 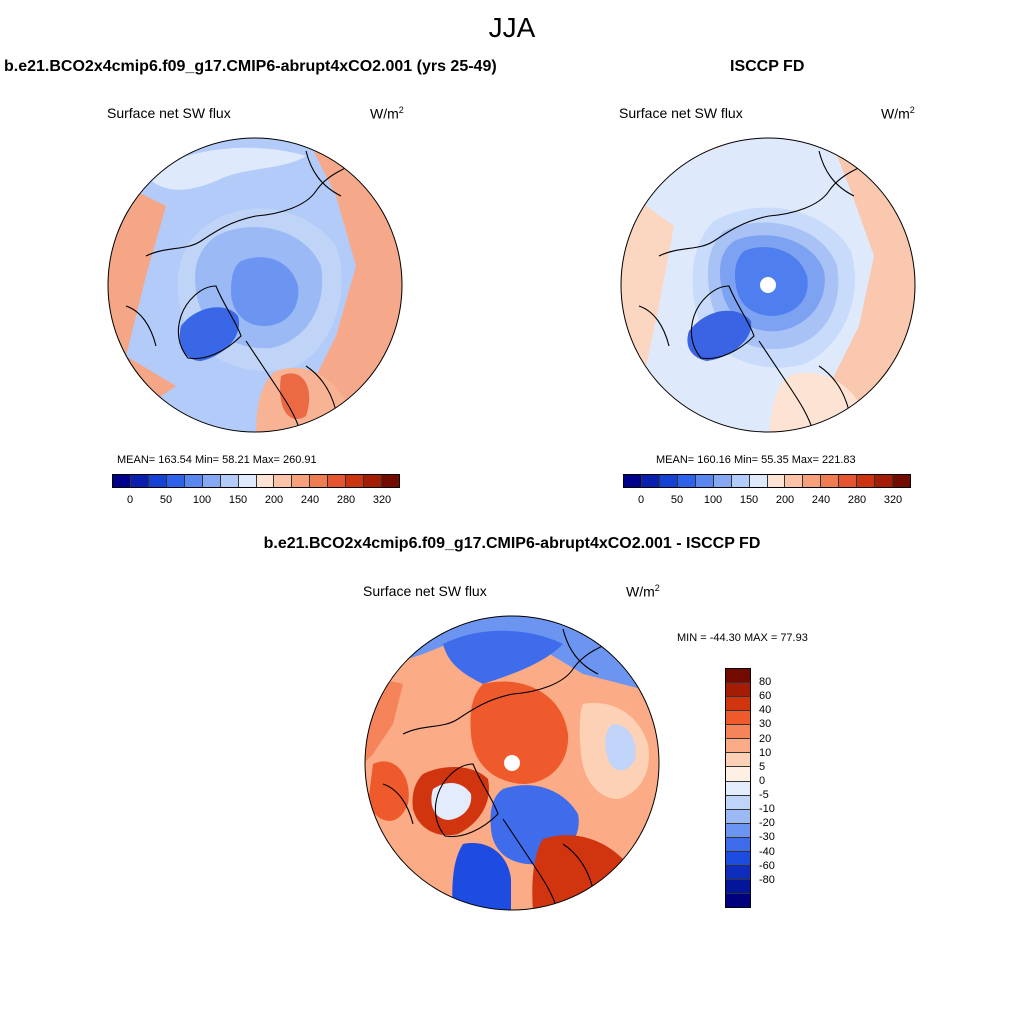 I want to click on diff-warm-europe, so click(x=388, y=791).